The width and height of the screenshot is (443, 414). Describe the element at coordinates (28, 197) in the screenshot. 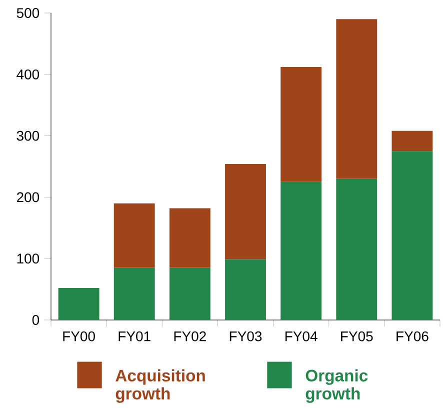

I see `y-tick-label: 200` at that location.